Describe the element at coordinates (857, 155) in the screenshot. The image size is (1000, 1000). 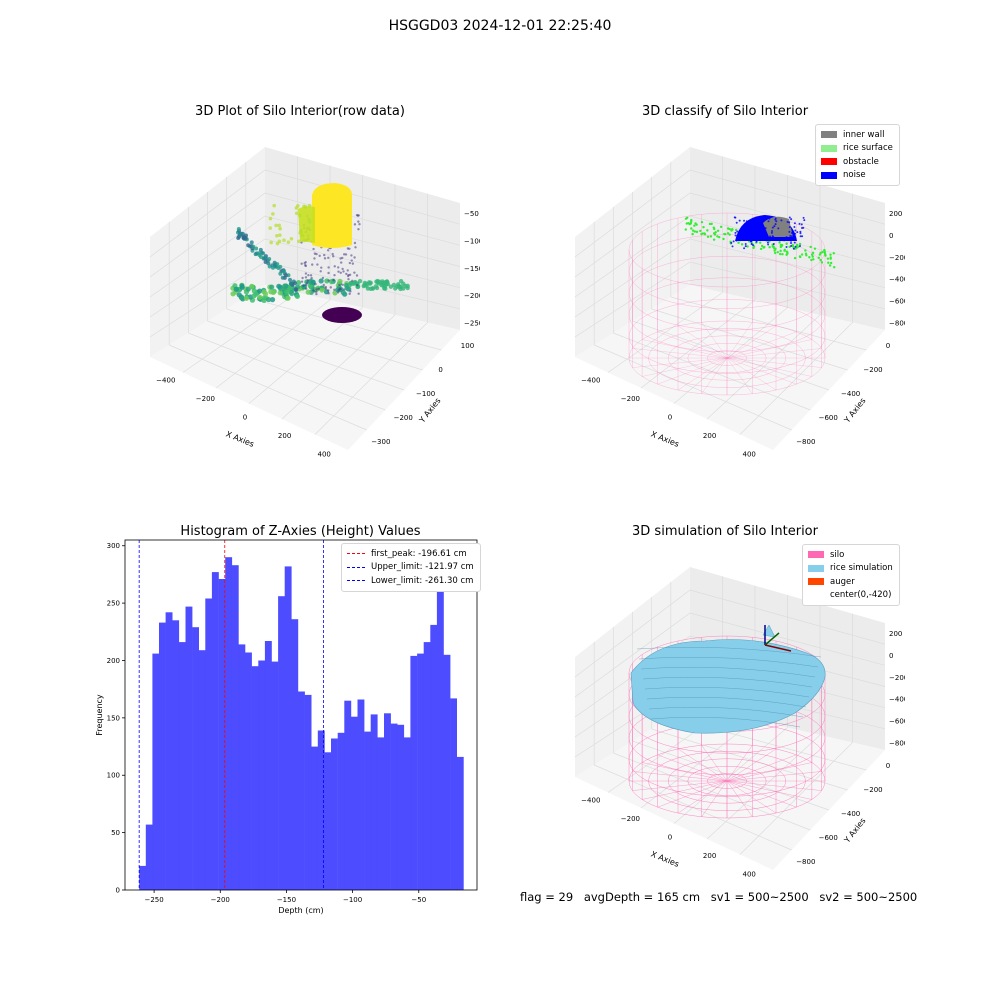
I see `classify-legend: inner wall rice surface obstacle noise` at that location.